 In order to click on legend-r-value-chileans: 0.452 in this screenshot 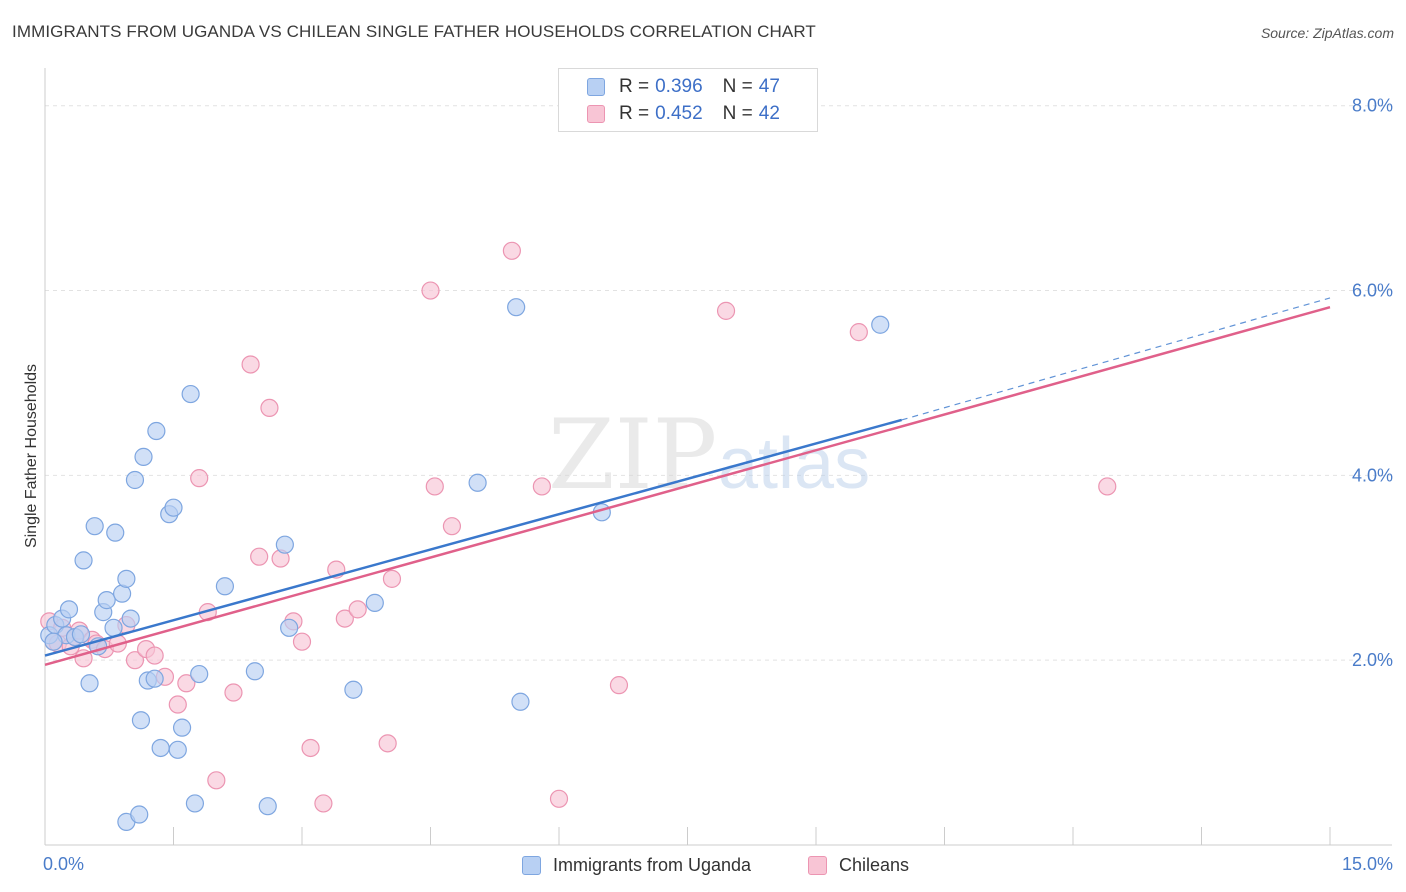, I will do `click(679, 113)`.